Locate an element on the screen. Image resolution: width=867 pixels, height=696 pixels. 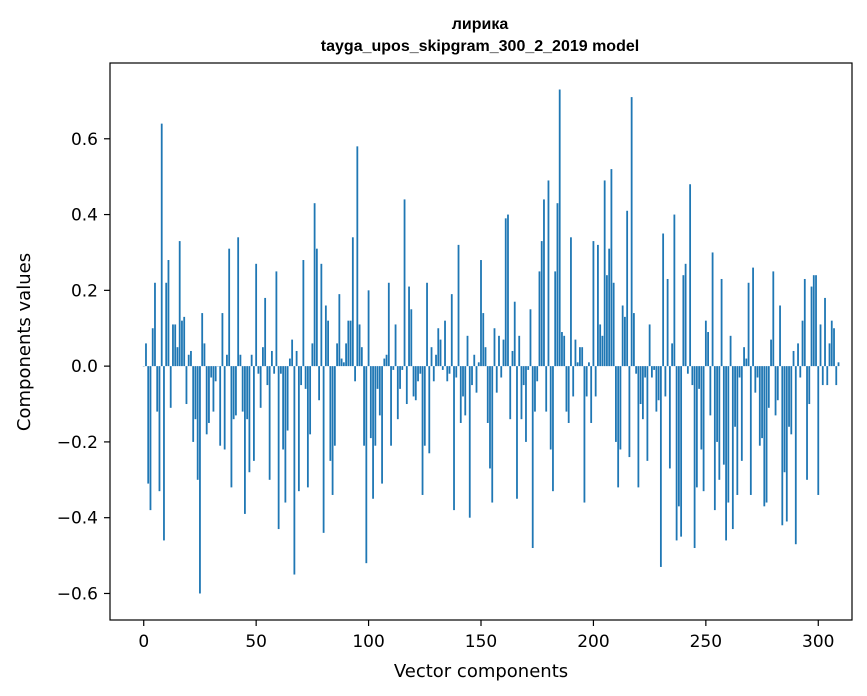
chart-title-line-2: tayga_upos_skipgram_300_2_2019 model is located at coordinates (480, 46).